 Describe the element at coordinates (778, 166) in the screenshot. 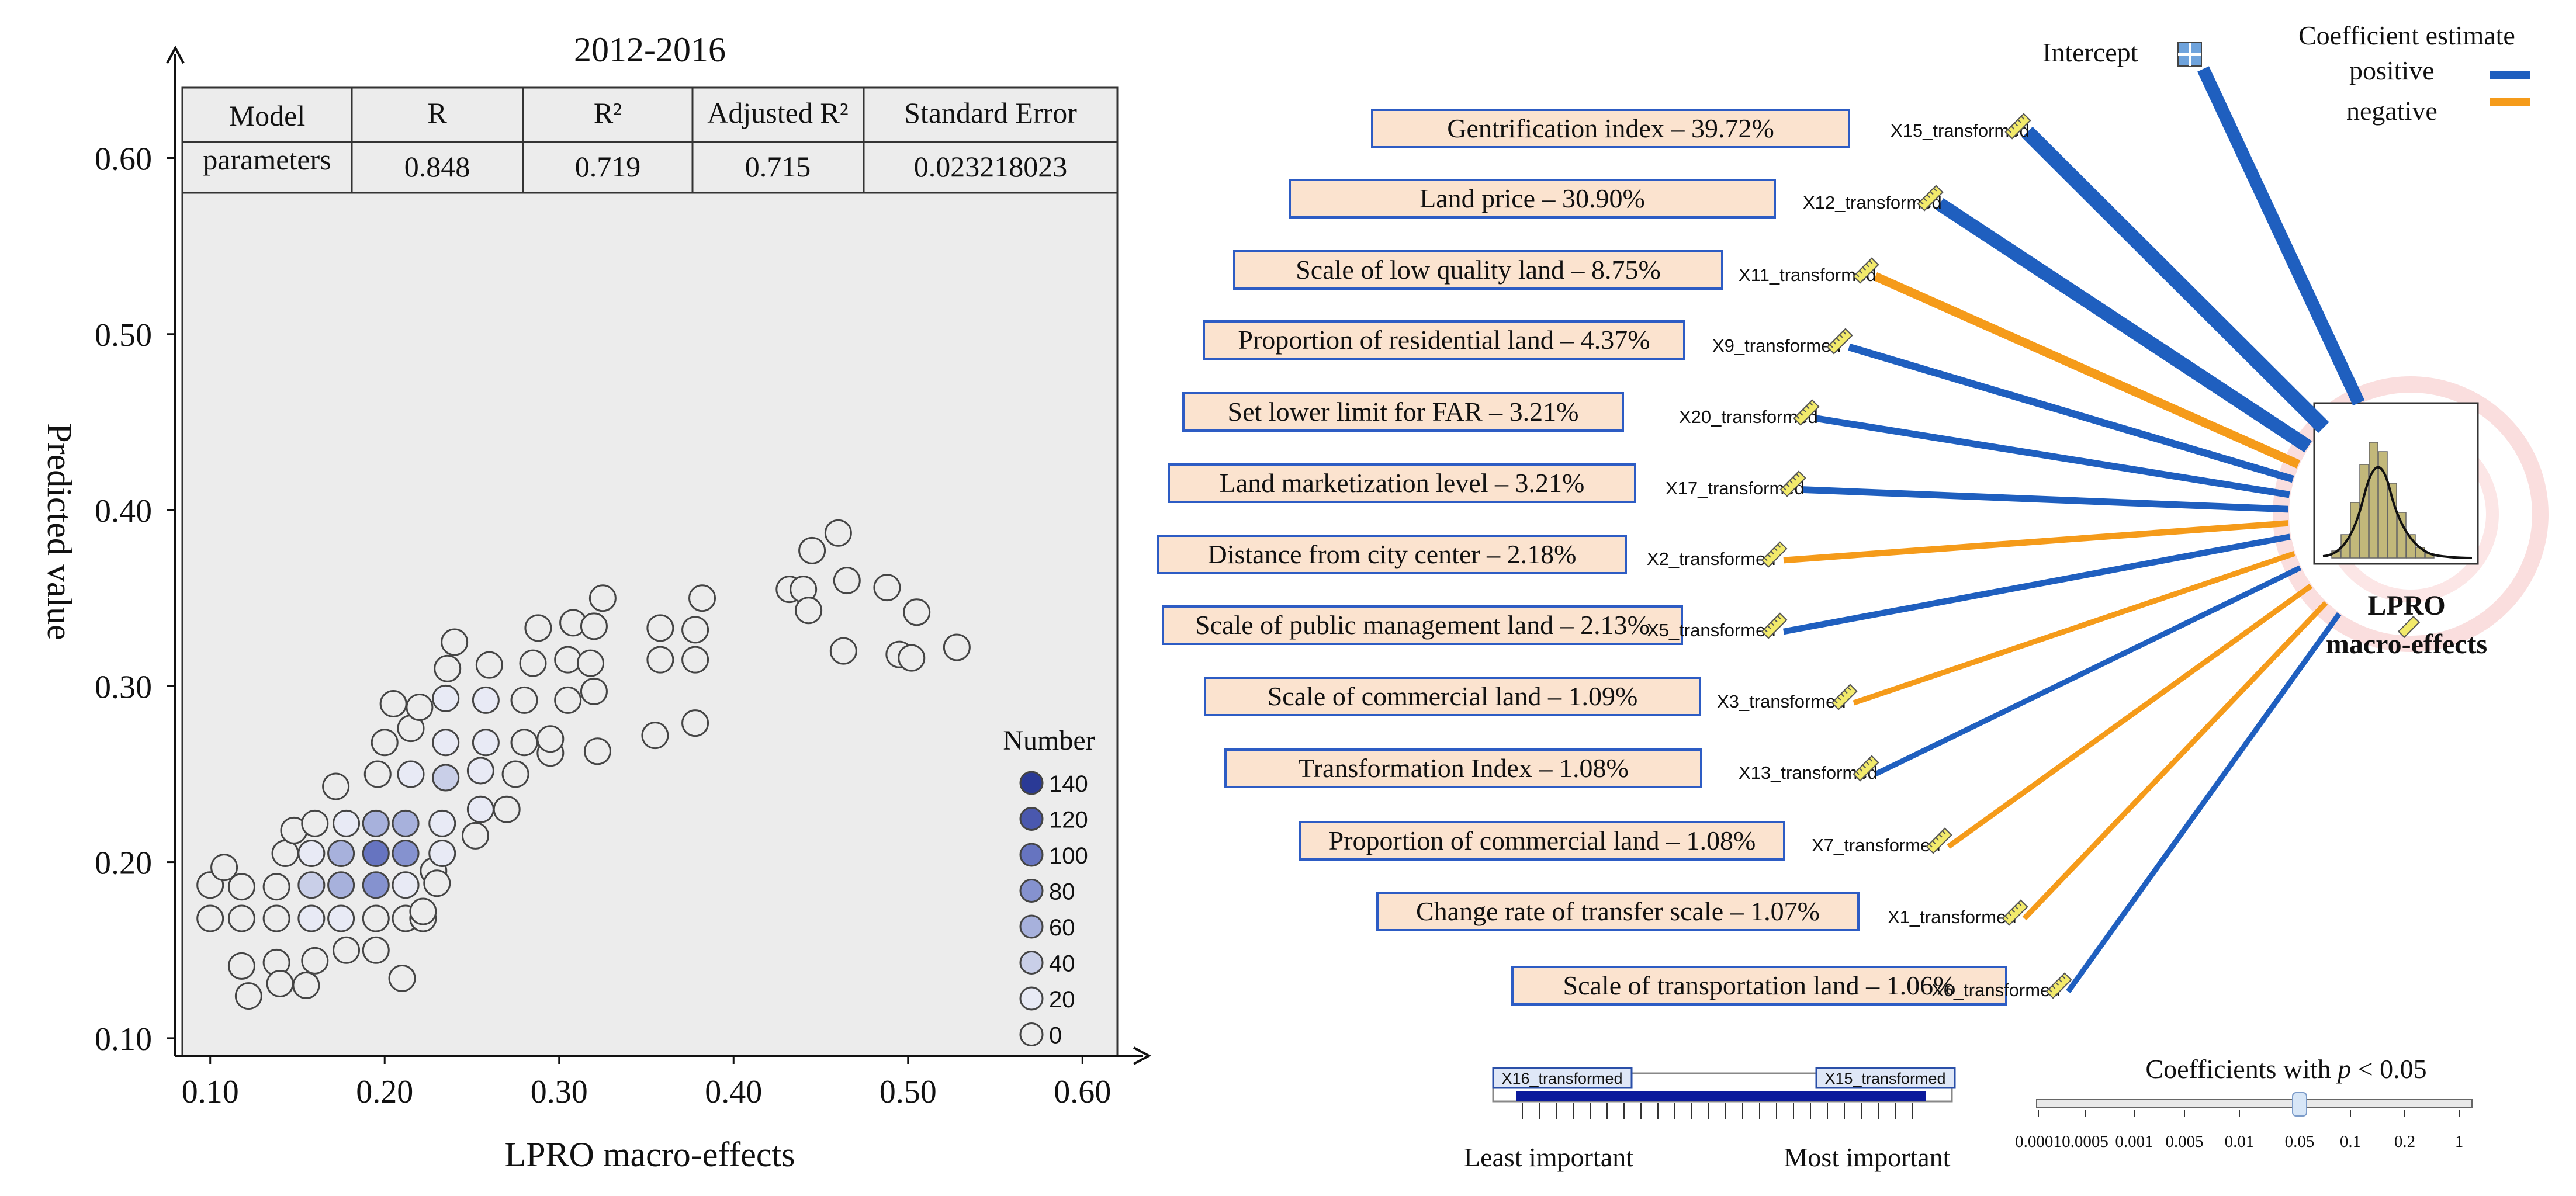

I see `table-value-adjusted-r2: 0.715` at that location.